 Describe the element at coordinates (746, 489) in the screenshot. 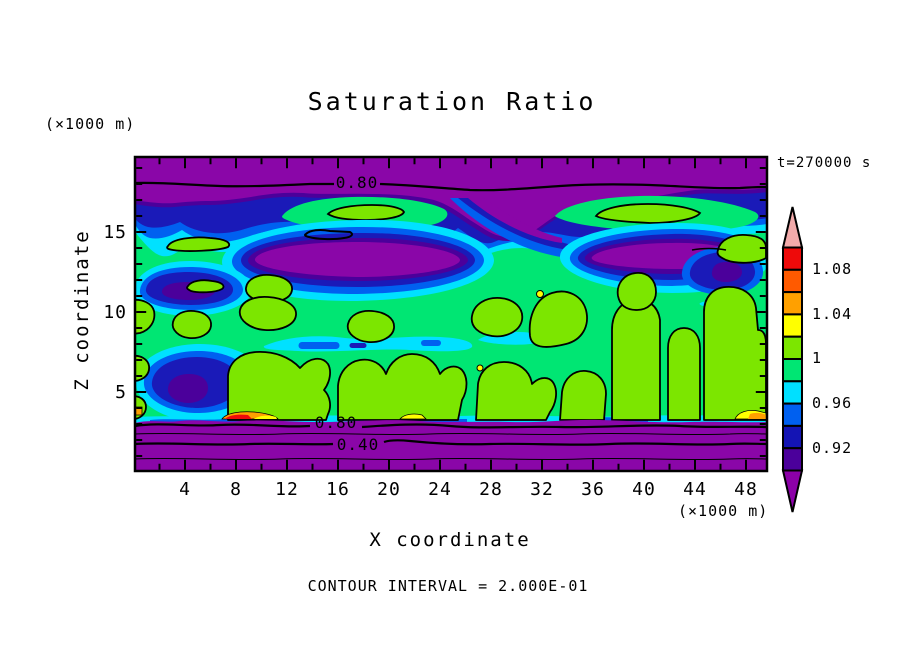

I see `x-tick-label: 48` at that location.